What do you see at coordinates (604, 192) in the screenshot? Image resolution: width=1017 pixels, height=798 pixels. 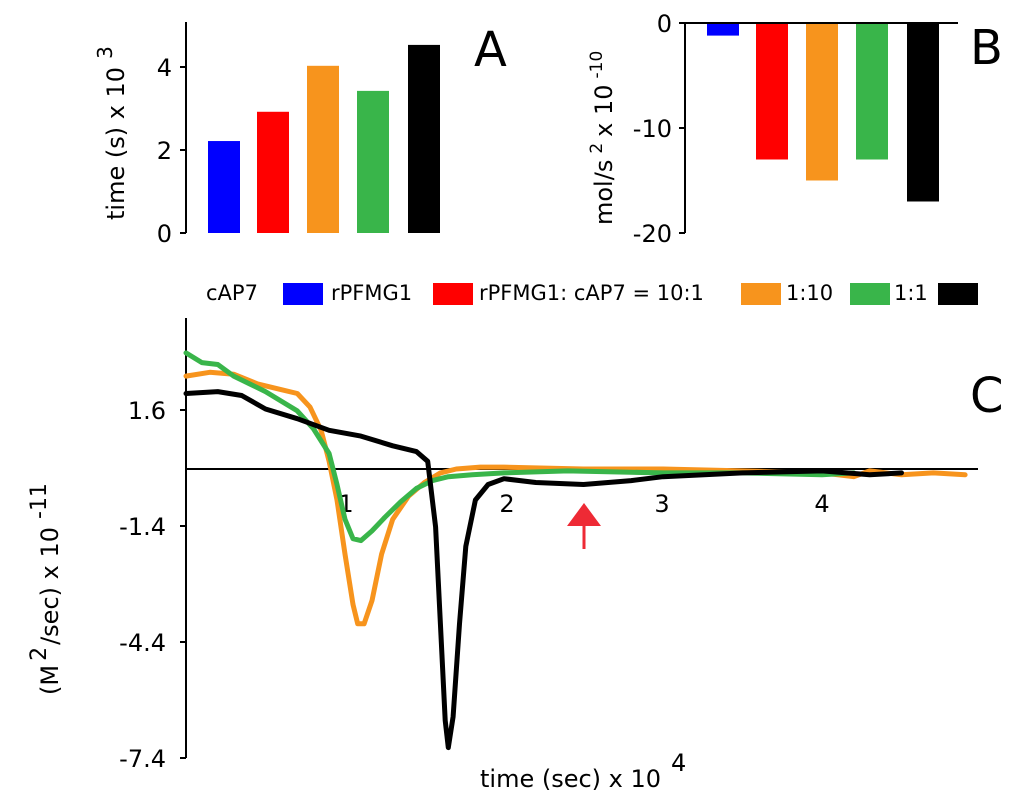 I see `panel-b-y-axis-label-text: mol/s` at bounding box center [604, 192].